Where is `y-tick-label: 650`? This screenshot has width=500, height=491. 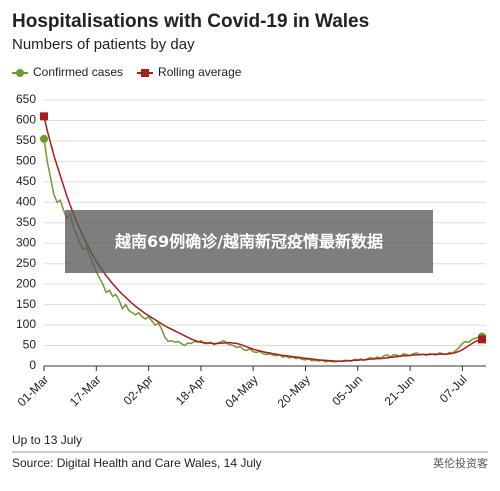 y-tick-label: 650 is located at coordinates (26, 99).